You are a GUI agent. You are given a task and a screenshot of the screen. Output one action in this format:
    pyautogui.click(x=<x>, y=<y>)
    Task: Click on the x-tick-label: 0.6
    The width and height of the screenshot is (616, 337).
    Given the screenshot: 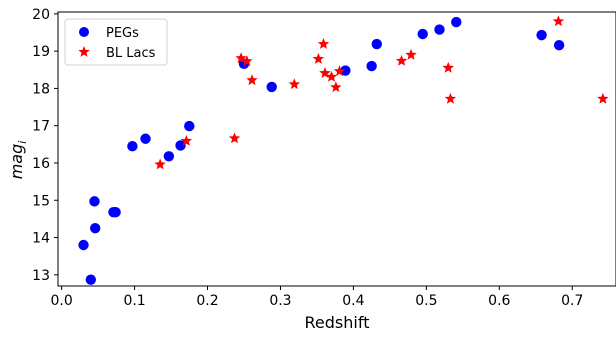 What is the action you would take?
    pyautogui.click(x=499, y=301)
    